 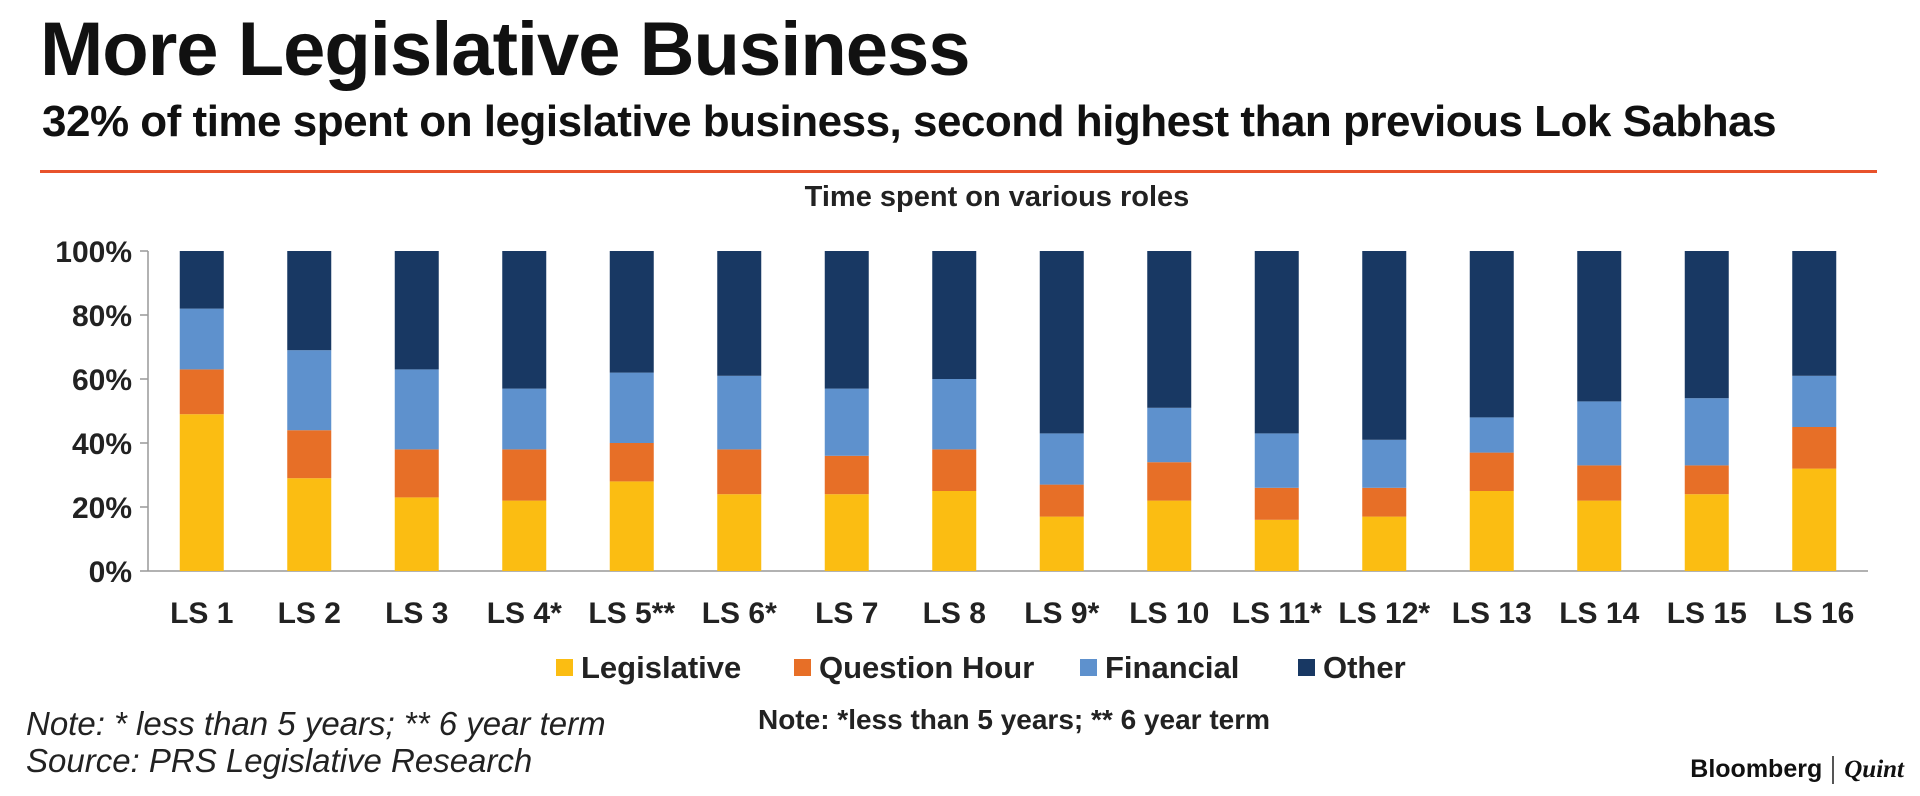 What do you see at coordinates (110, 572) in the screenshot?
I see `y-tick-label: 0%` at bounding box center [110, 572].